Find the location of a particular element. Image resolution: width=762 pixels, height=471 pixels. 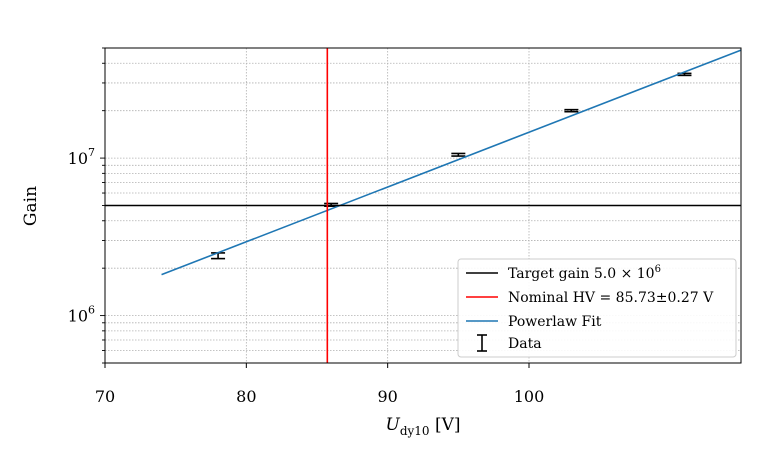

x-axis-label-main: U is located at coordinates (392, 425).